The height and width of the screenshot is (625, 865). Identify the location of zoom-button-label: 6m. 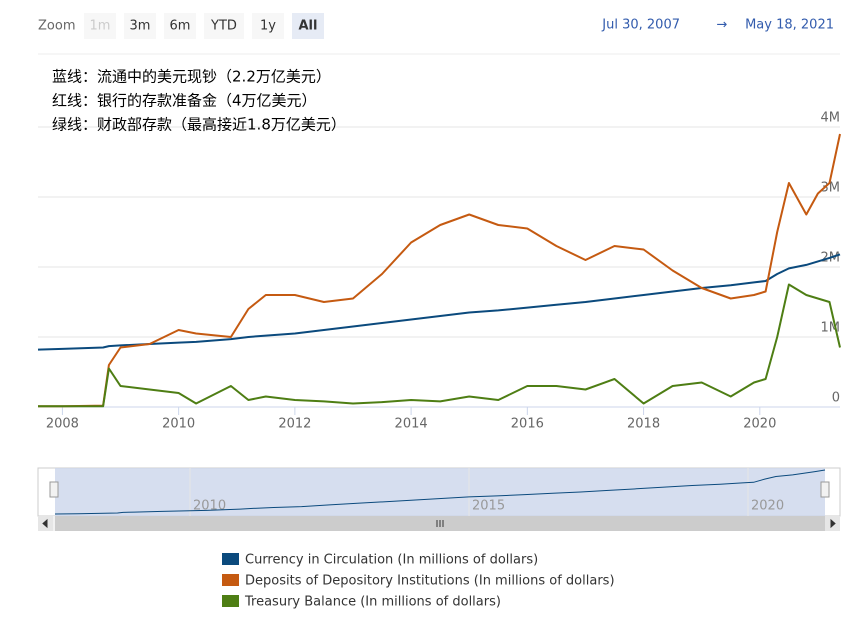
(180, 26).